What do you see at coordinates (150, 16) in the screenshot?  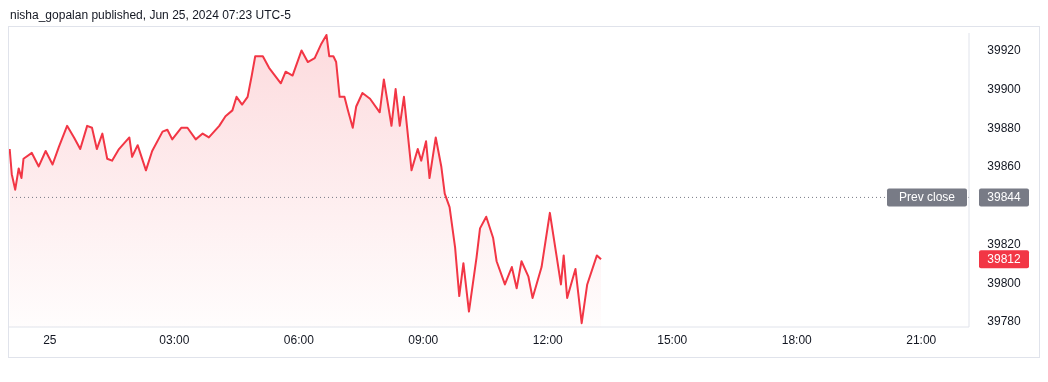 I see `chart-title: nisha_gopalan published, Jun 25, 2024 07:23 UTC-5` at bounding box center [150, 16].